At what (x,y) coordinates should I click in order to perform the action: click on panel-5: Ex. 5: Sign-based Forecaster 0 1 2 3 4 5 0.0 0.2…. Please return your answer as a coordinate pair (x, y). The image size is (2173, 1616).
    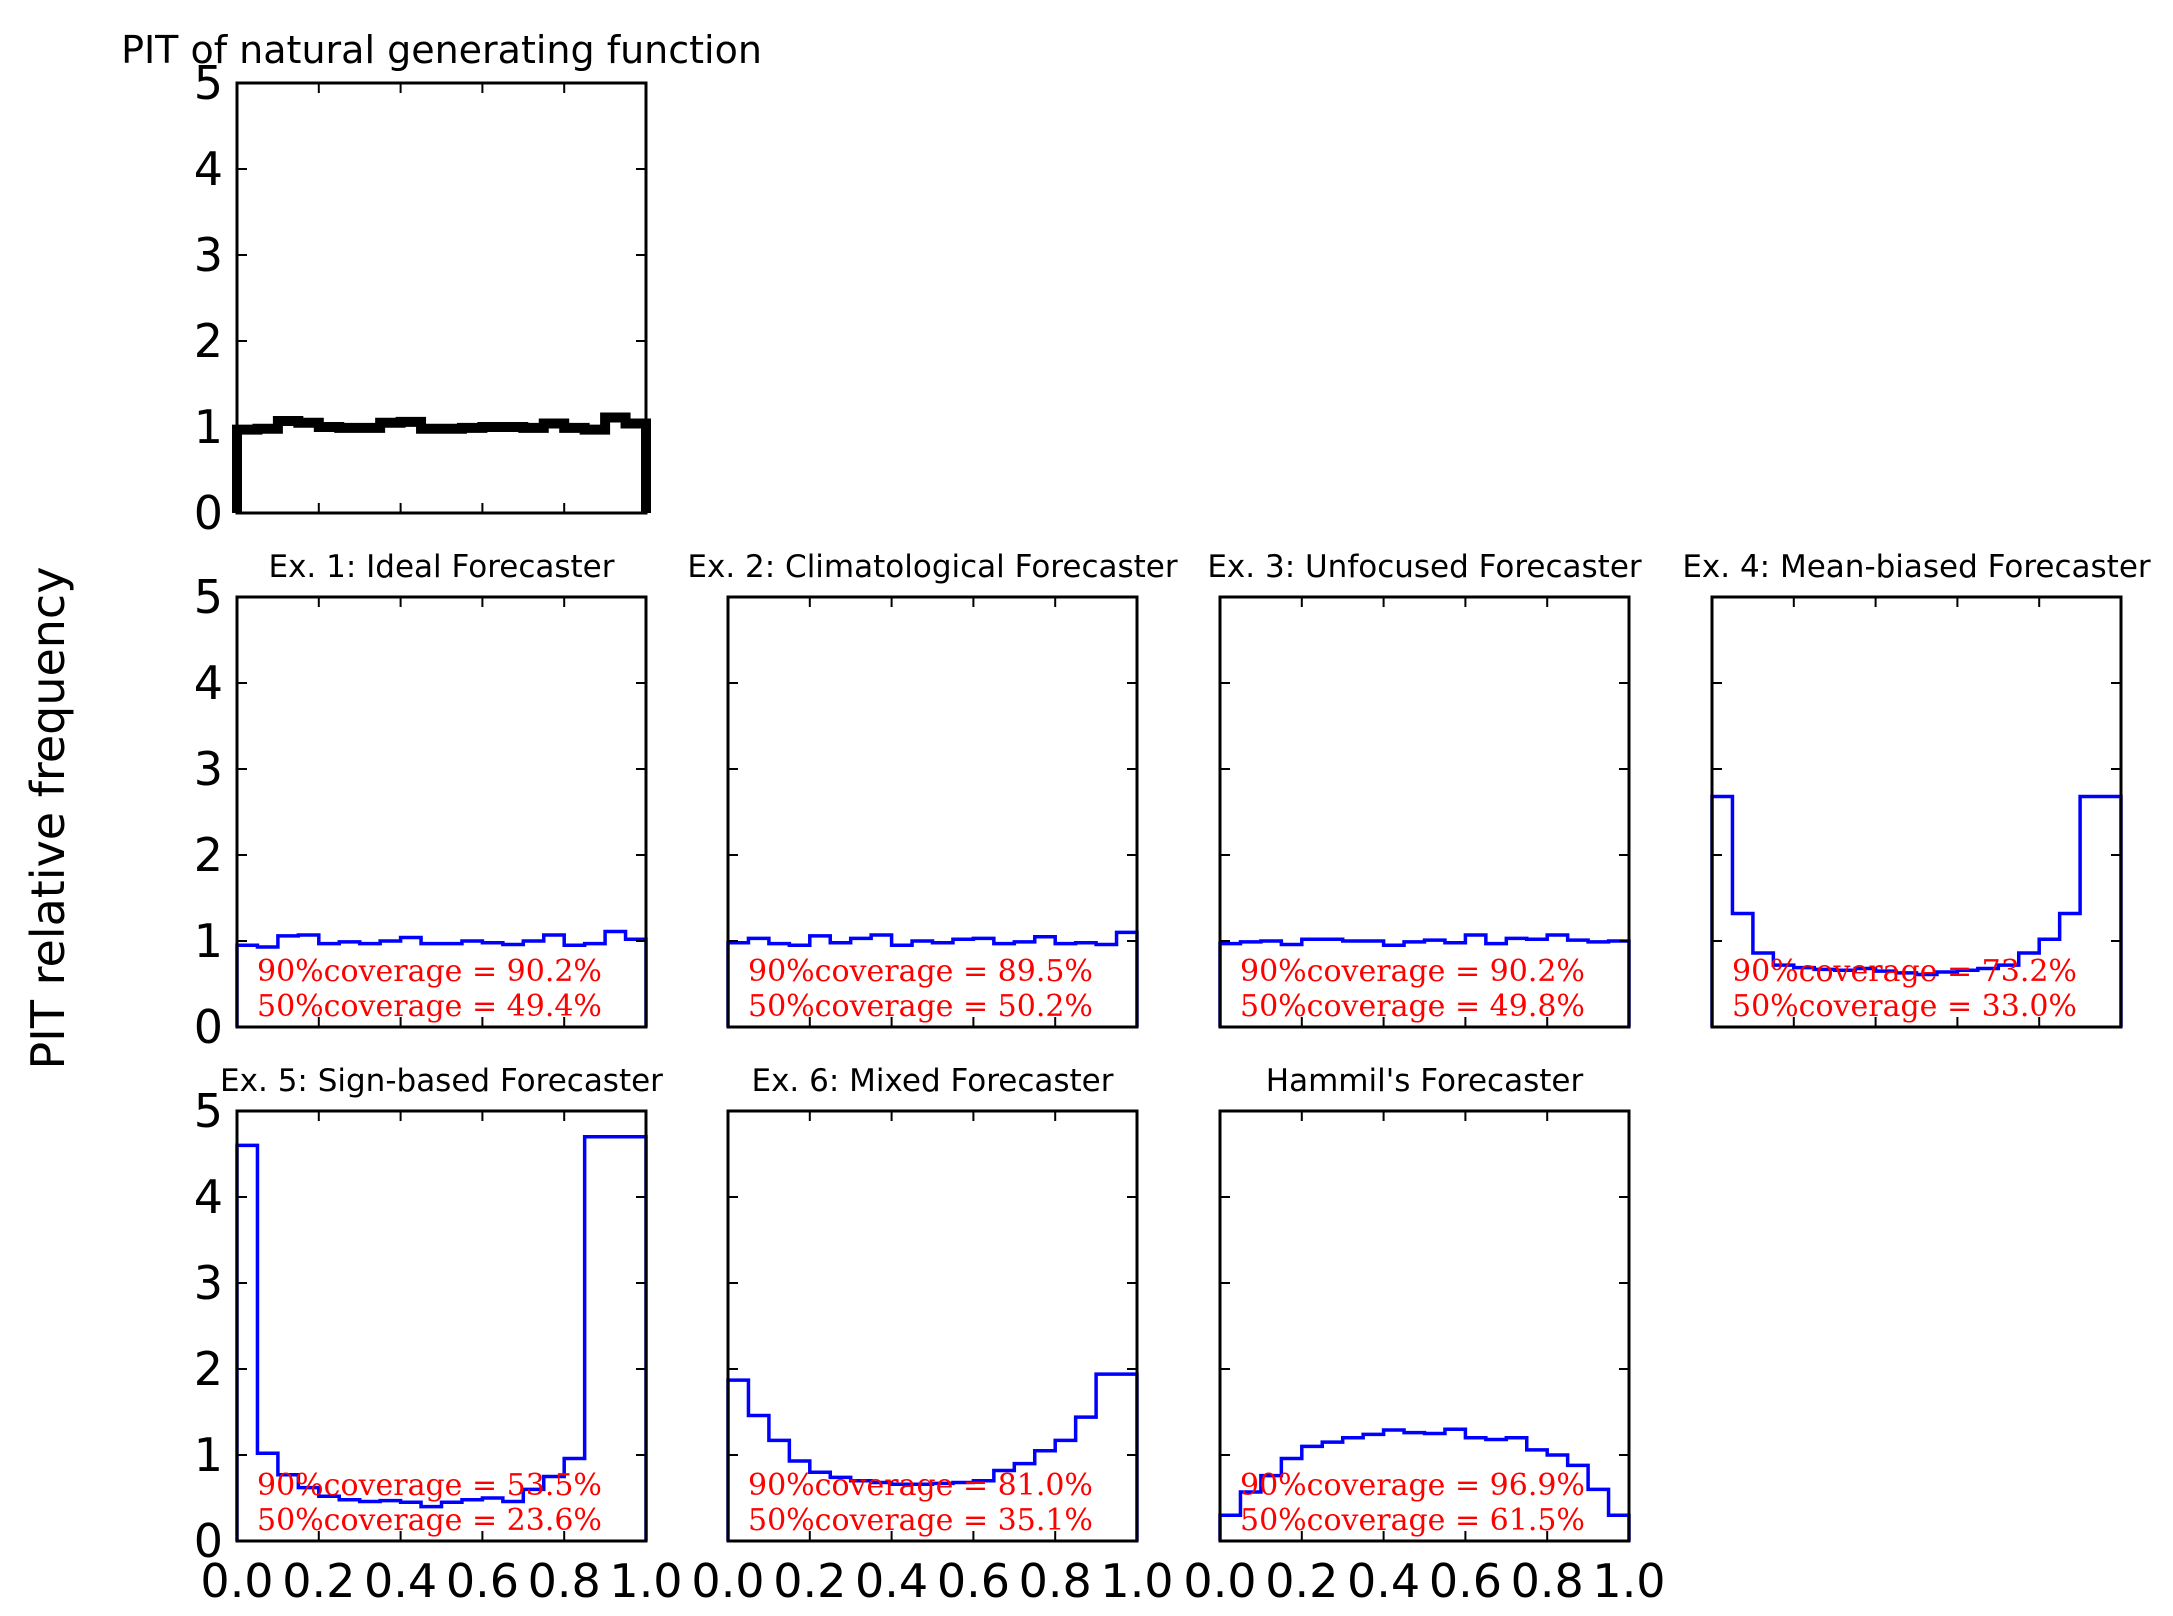
    Looking at the image, I should click on (438, 1335).